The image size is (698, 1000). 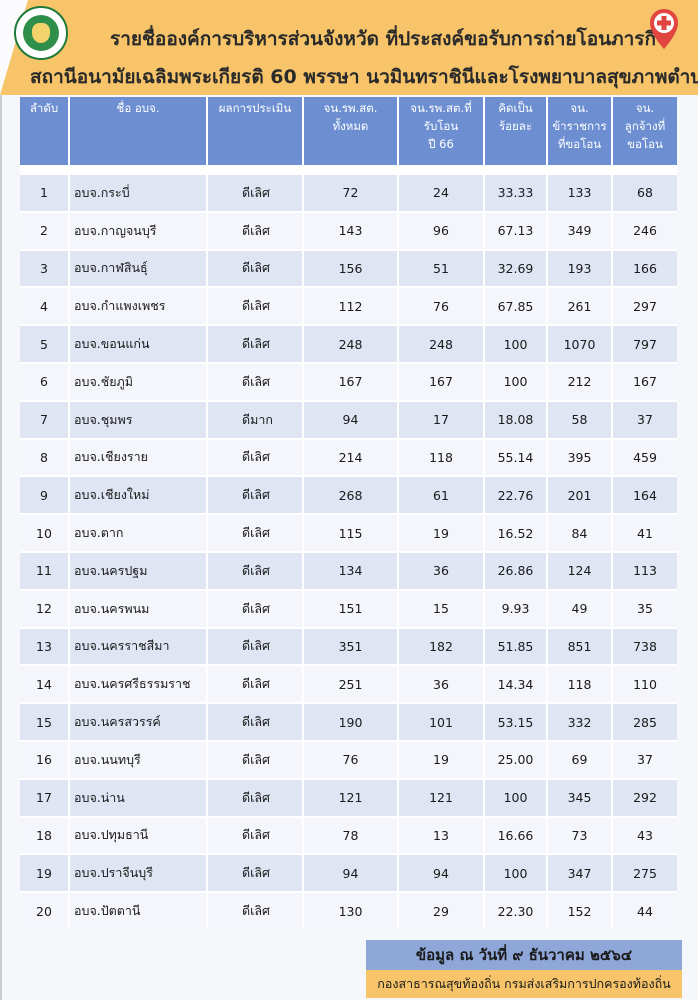 I want to click on percentage-cell: 16.66, so click(x=516, y=834).